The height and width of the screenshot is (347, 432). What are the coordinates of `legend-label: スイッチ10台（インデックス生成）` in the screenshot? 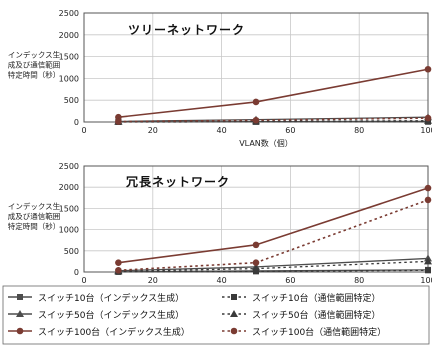 It's located at (111, 298).